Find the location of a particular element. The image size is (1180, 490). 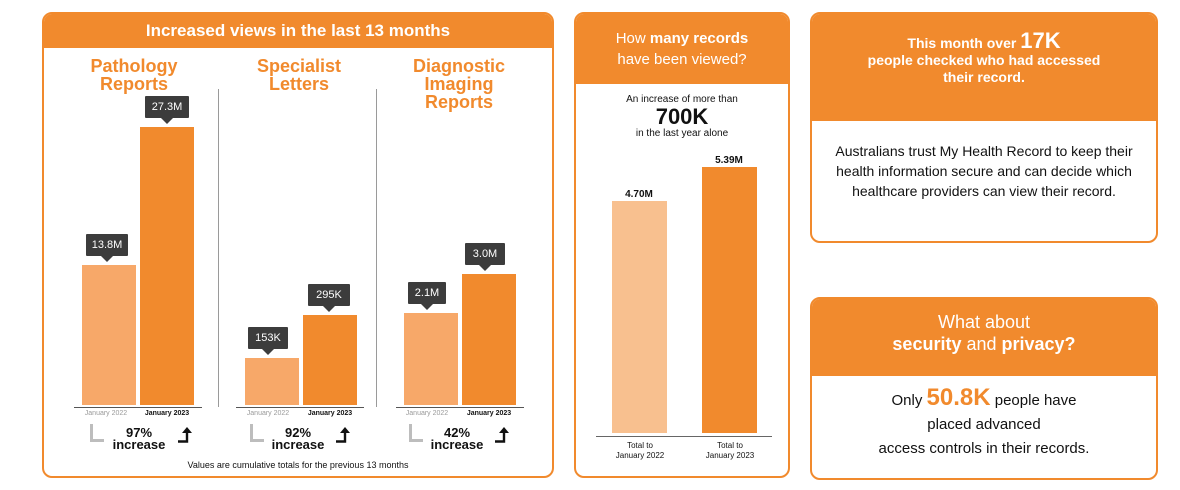

increase-big-number: 700K is located at coordinates (682, 116).